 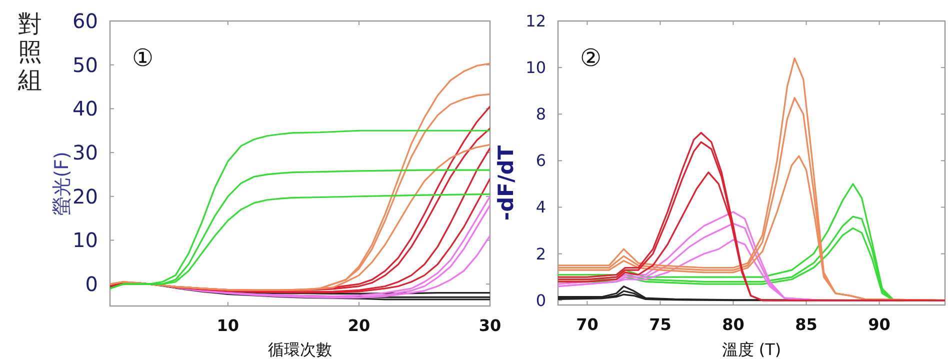 I want to click on y-tick-label: 4, so click(x=541, y=207).